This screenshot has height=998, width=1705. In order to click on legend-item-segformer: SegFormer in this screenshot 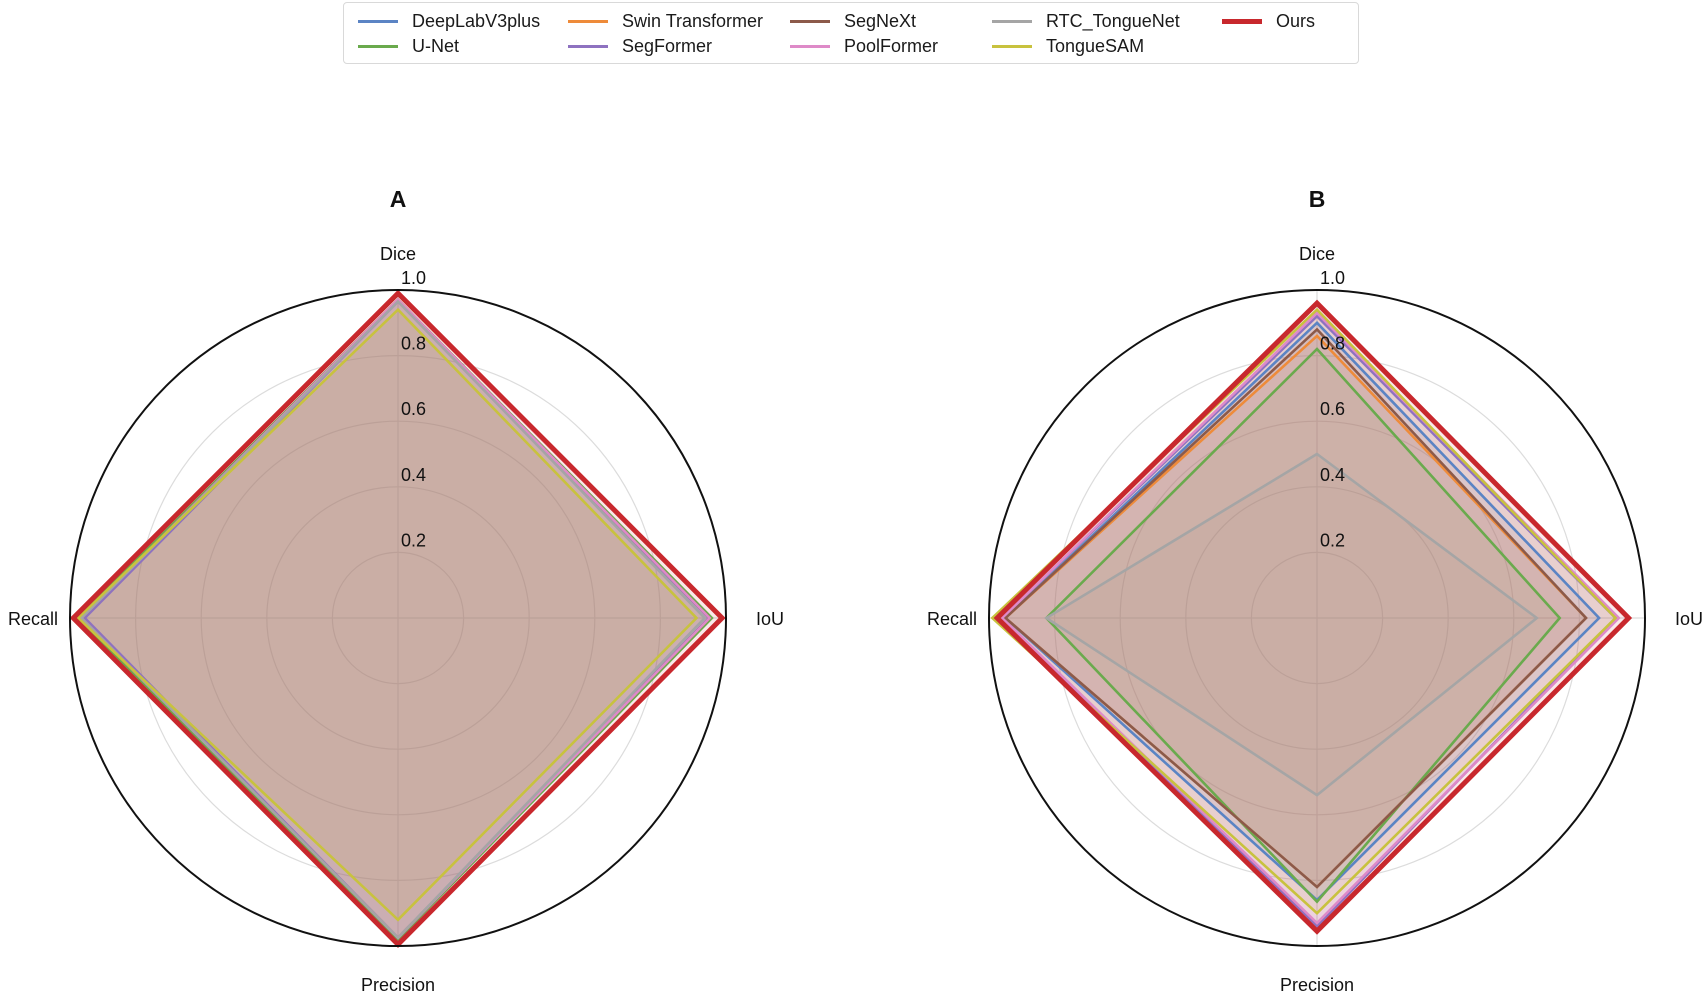, I will do `click(640, 46)`.